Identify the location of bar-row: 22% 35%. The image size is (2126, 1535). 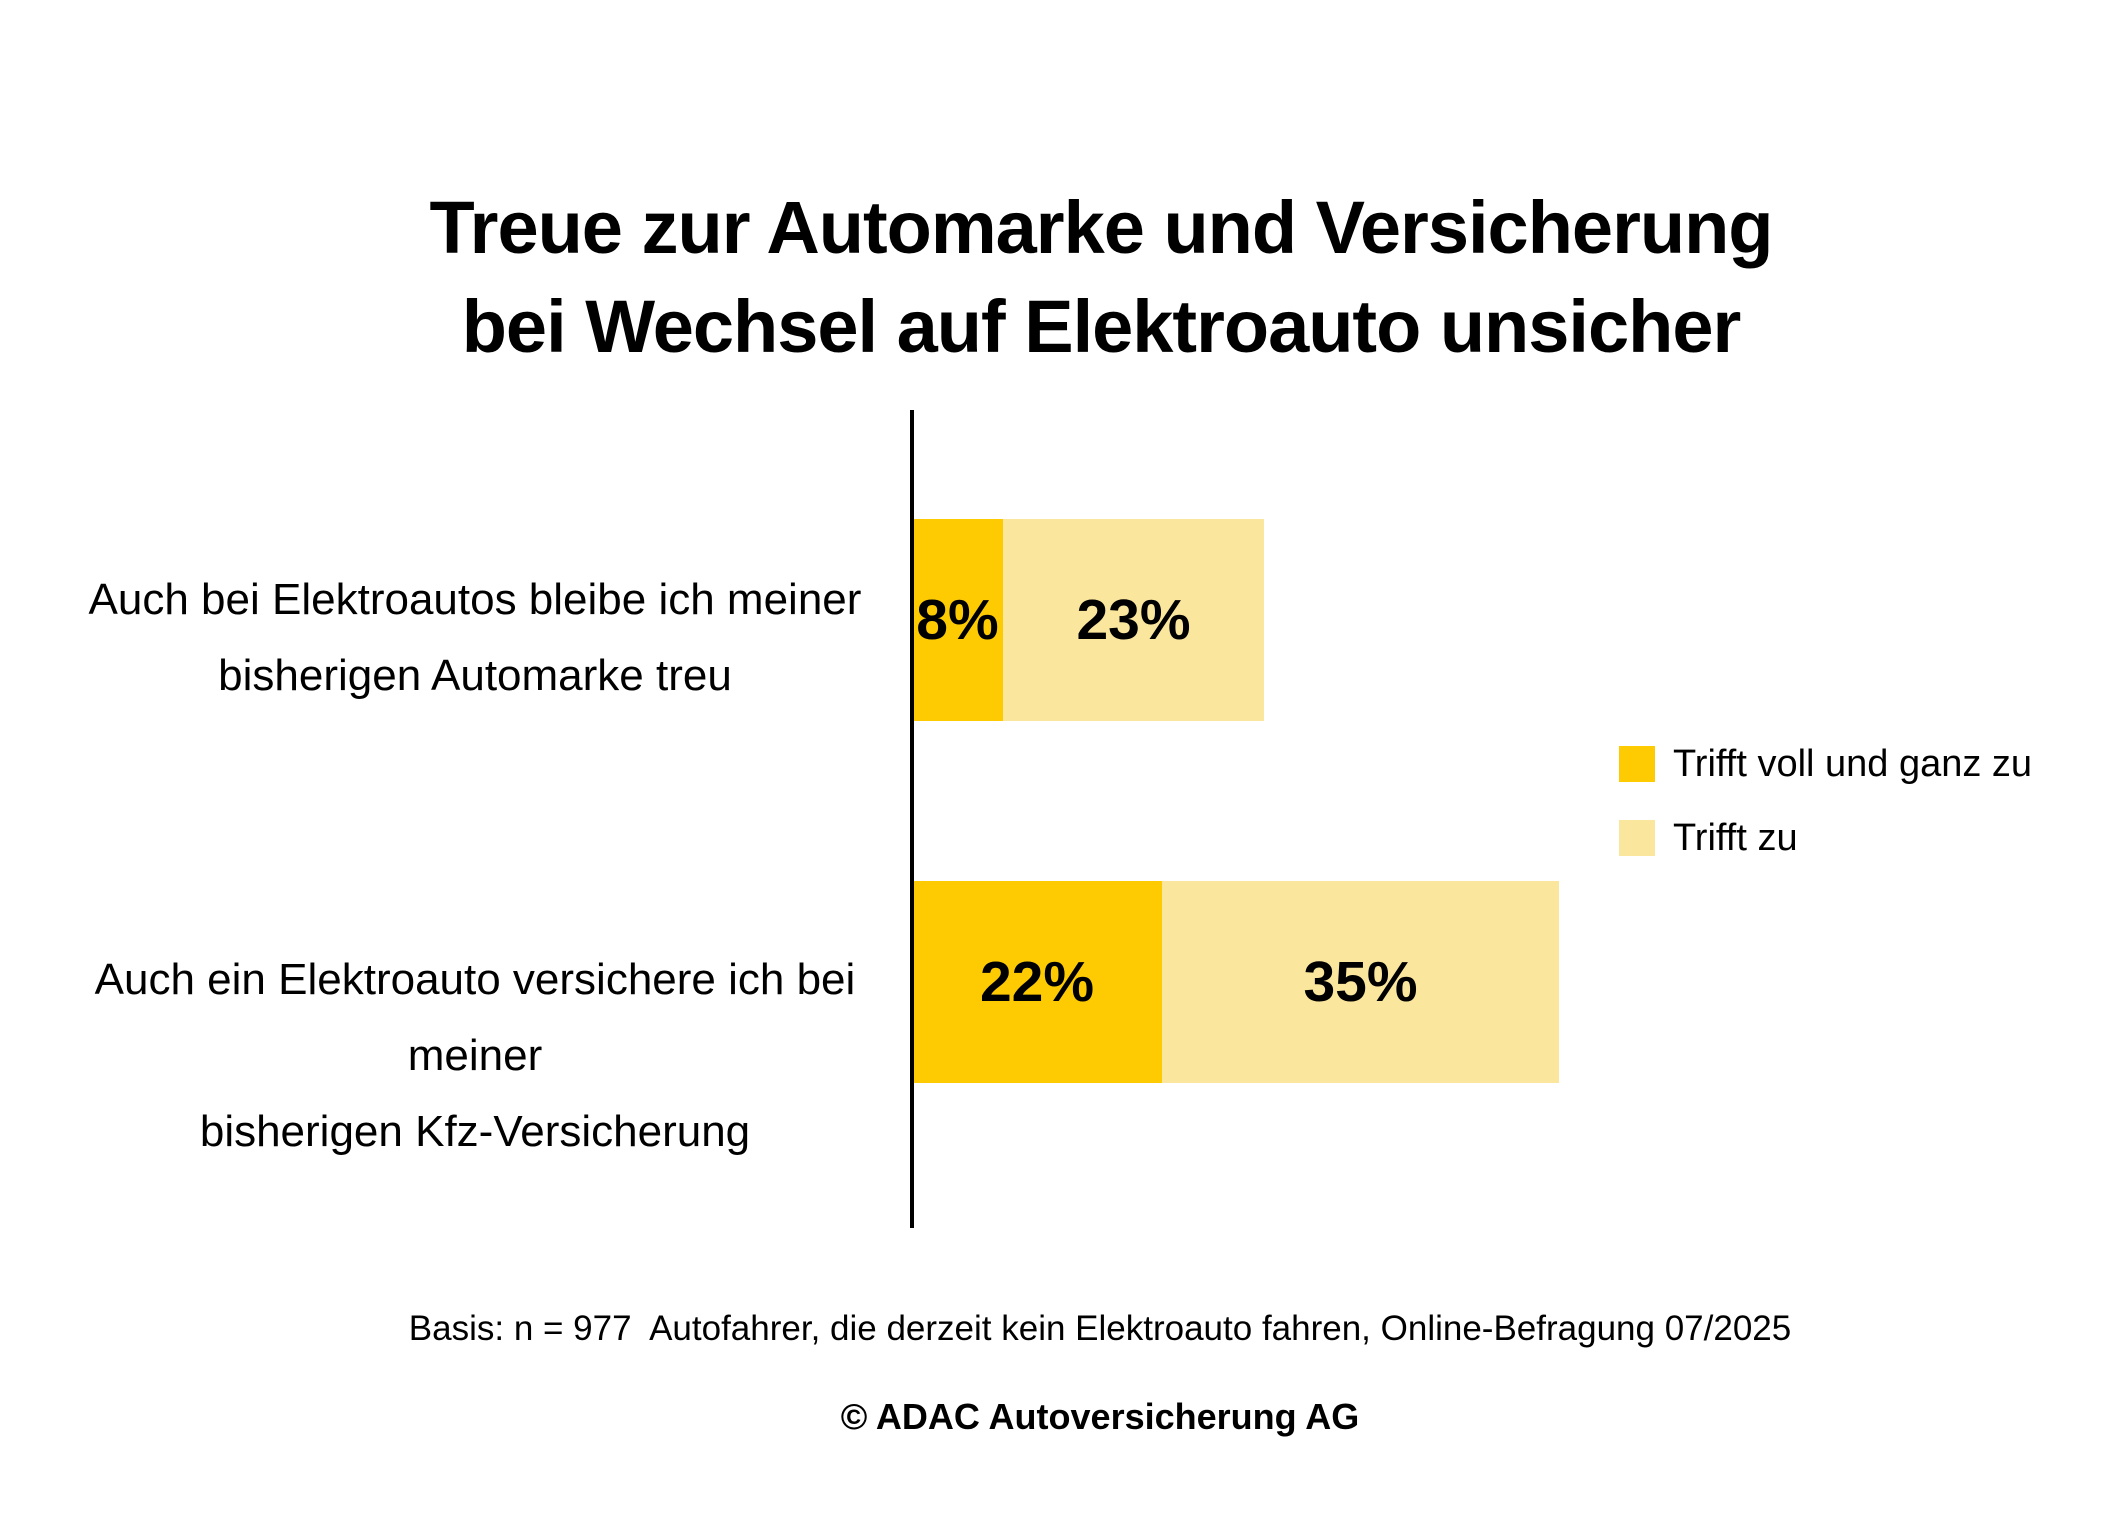
(1235, 982).